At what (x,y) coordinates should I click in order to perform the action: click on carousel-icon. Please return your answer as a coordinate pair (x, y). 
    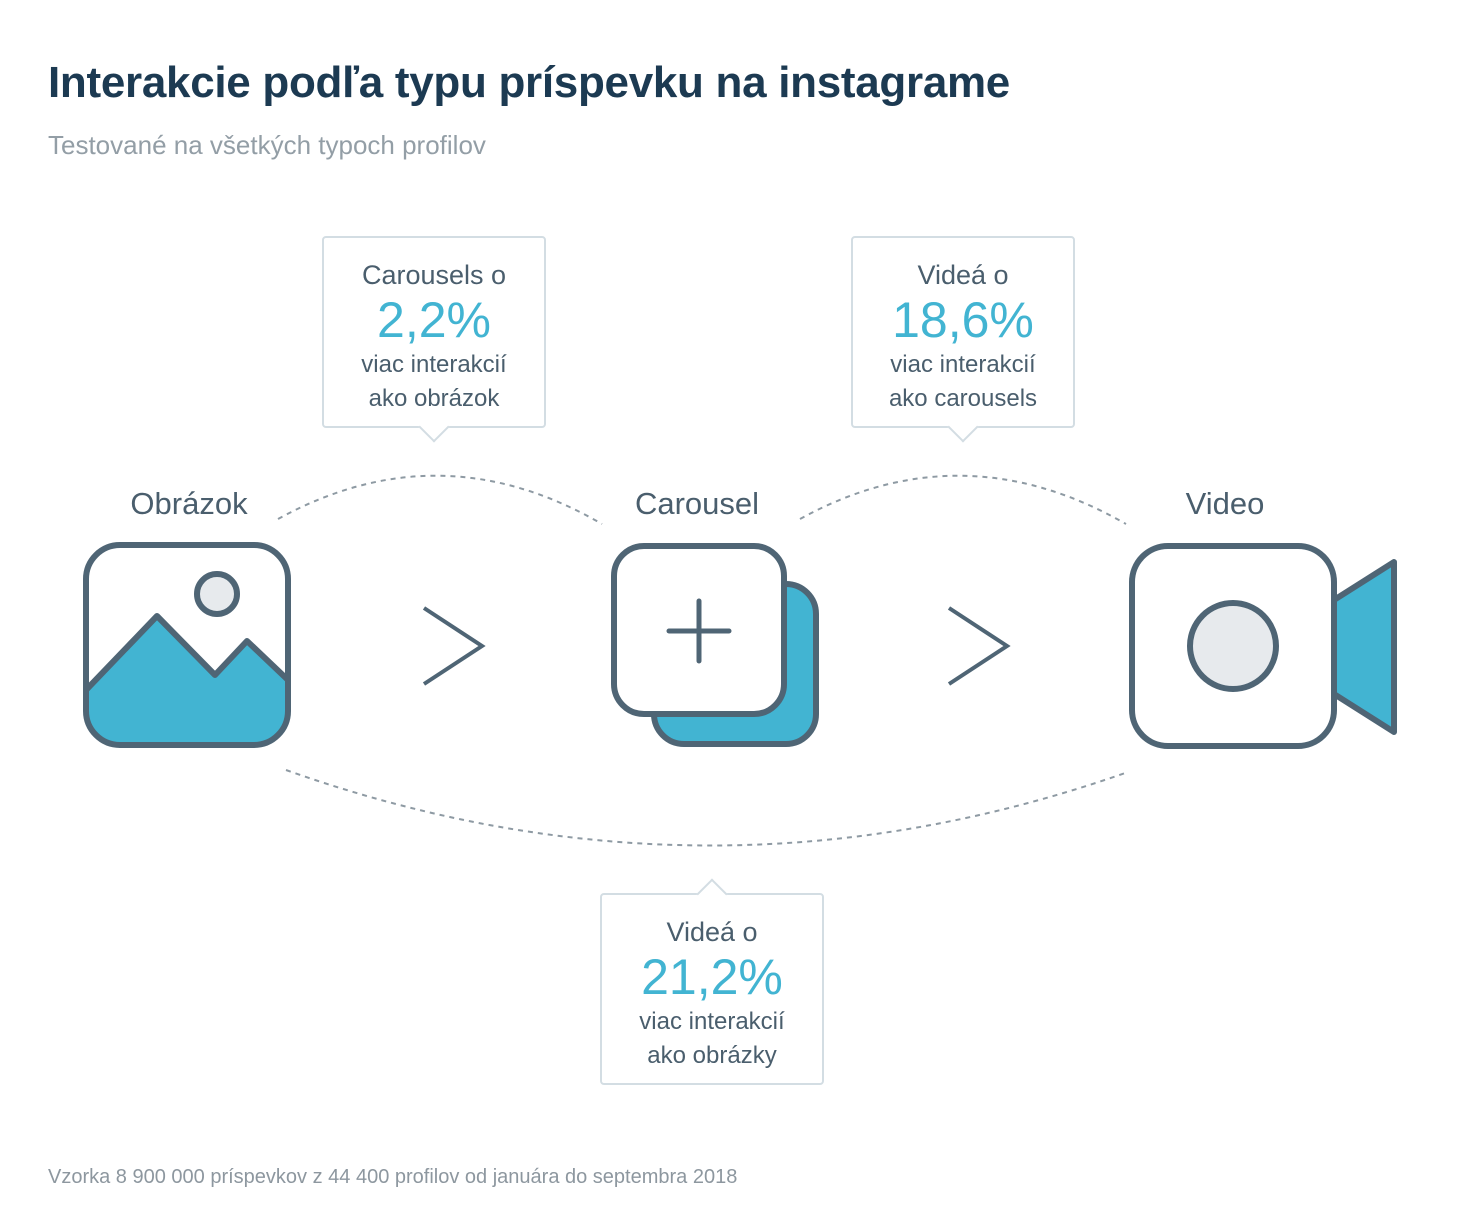
    Looking at the image, I should click on (715, 645).